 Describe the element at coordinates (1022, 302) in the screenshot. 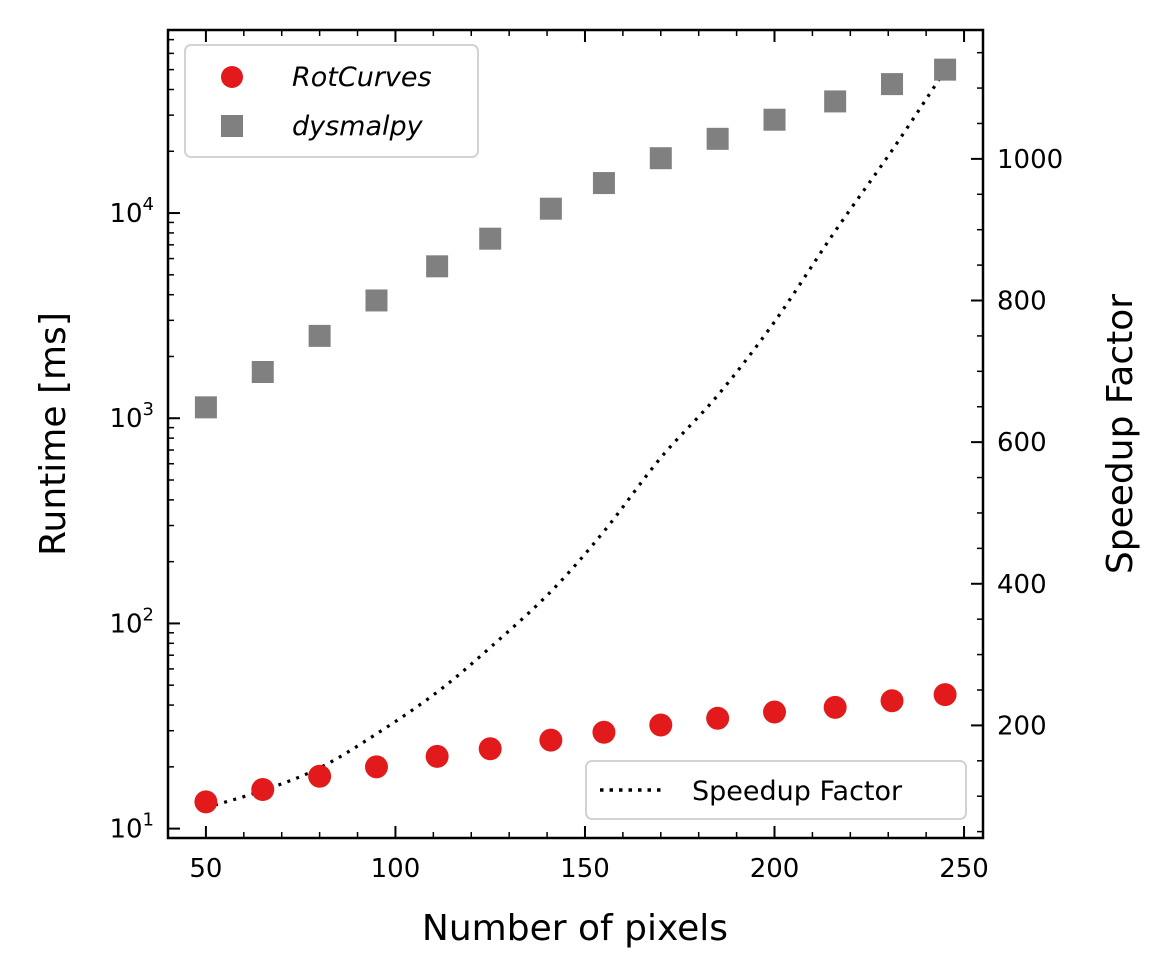

I see `y-right-tick-label: 800` at that location.